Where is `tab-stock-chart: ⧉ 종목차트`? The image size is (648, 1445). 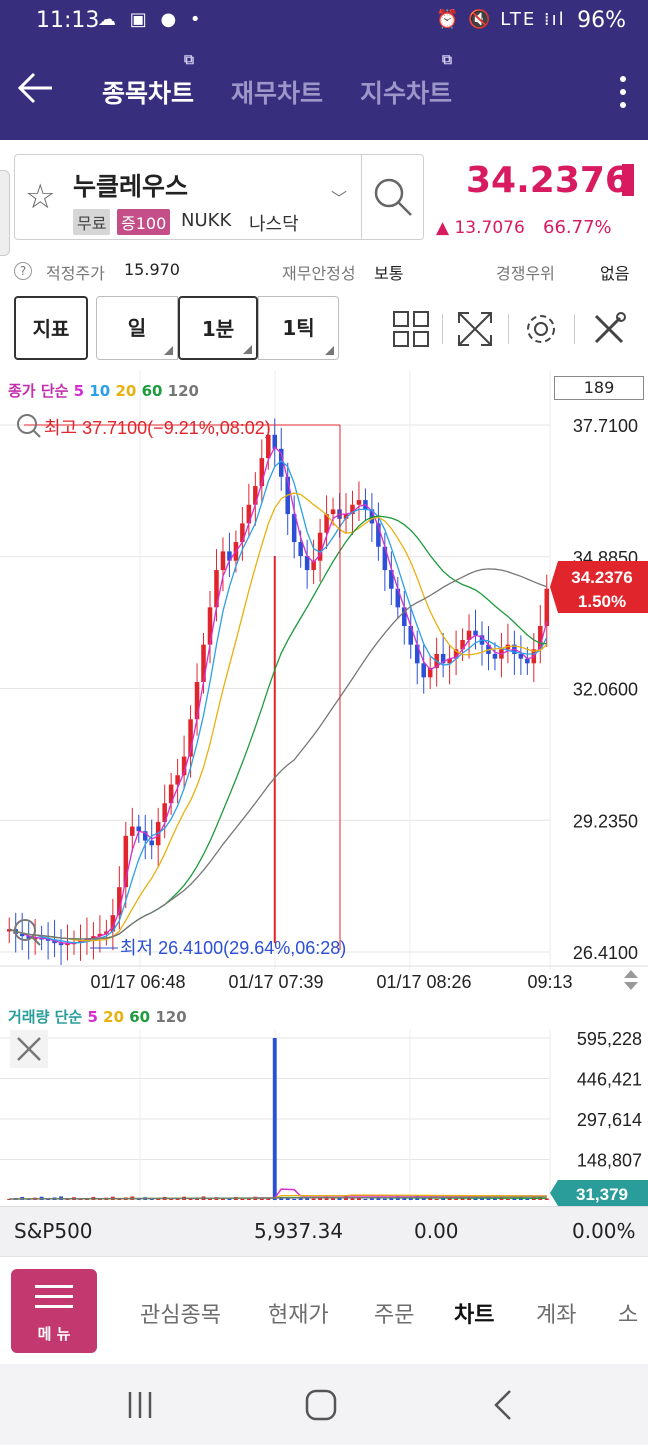
tab-stock-chart: ⧉ 종목차트 is located at coordinates (148, 81).